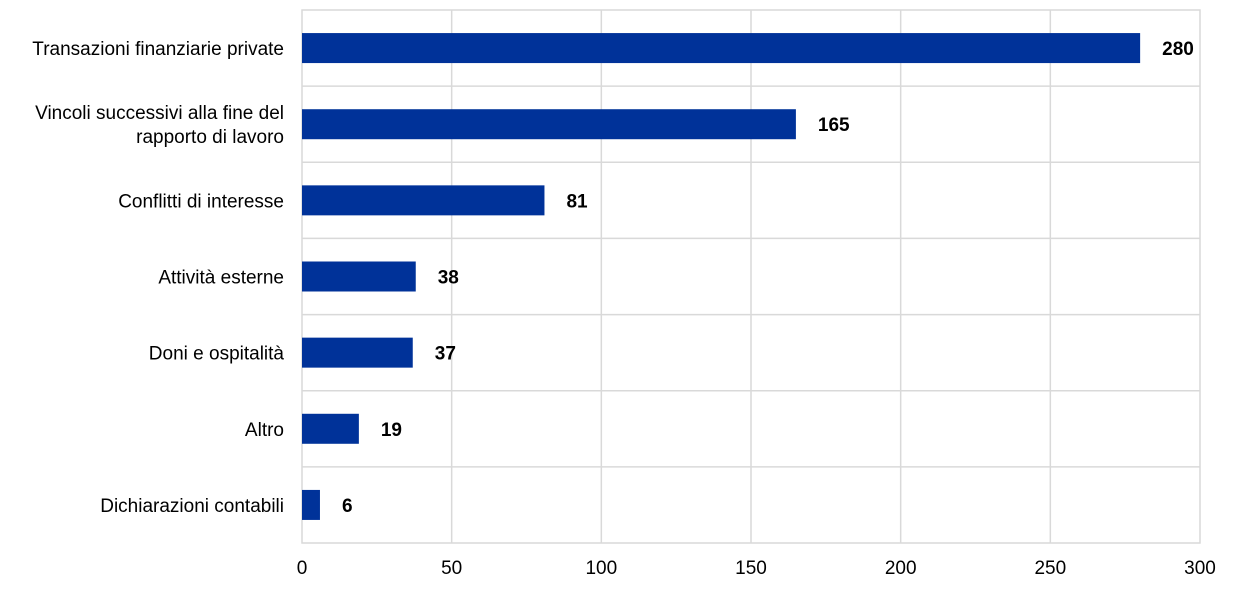  What do you see at coordinates (901, 568) in the screenshot?
I see `x-tick-label: 200` at bounding box center [901, 568].